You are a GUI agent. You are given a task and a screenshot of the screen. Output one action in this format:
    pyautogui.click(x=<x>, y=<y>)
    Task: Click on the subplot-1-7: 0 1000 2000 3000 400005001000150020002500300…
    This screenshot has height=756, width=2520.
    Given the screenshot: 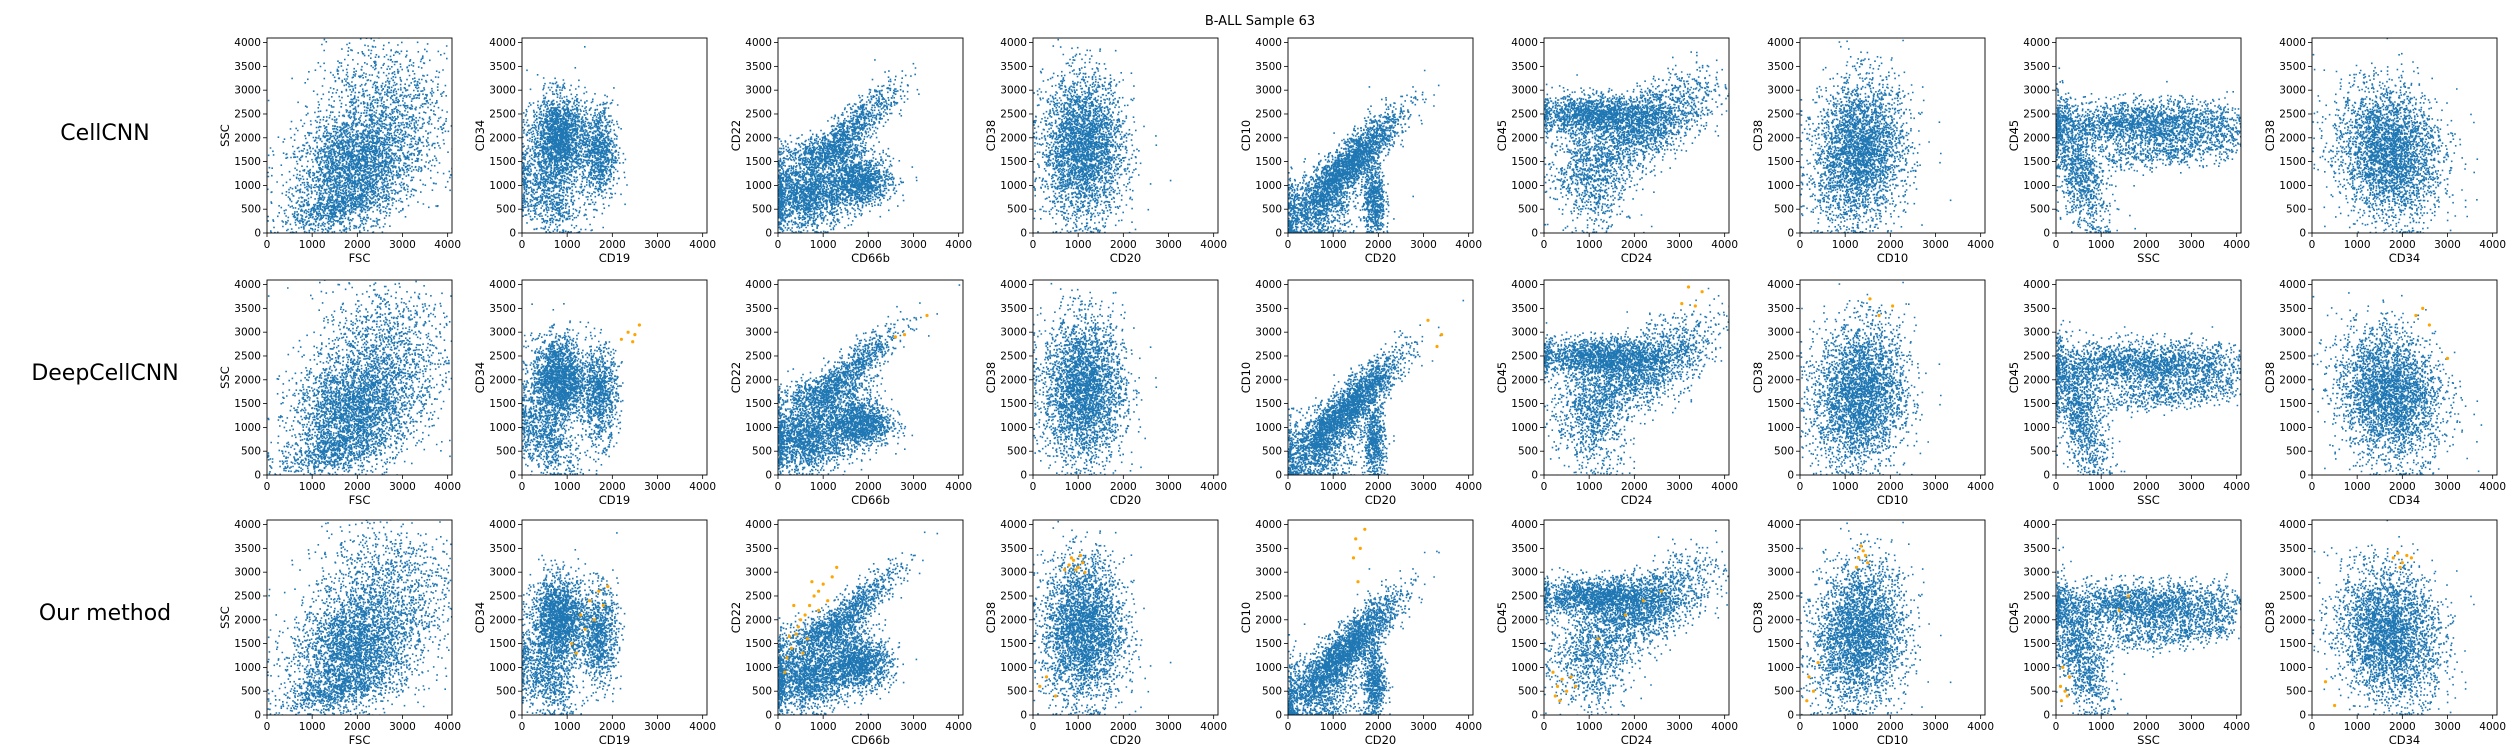 What is the action you would take?
    pyautogui.click(x=1872, y=148)
    